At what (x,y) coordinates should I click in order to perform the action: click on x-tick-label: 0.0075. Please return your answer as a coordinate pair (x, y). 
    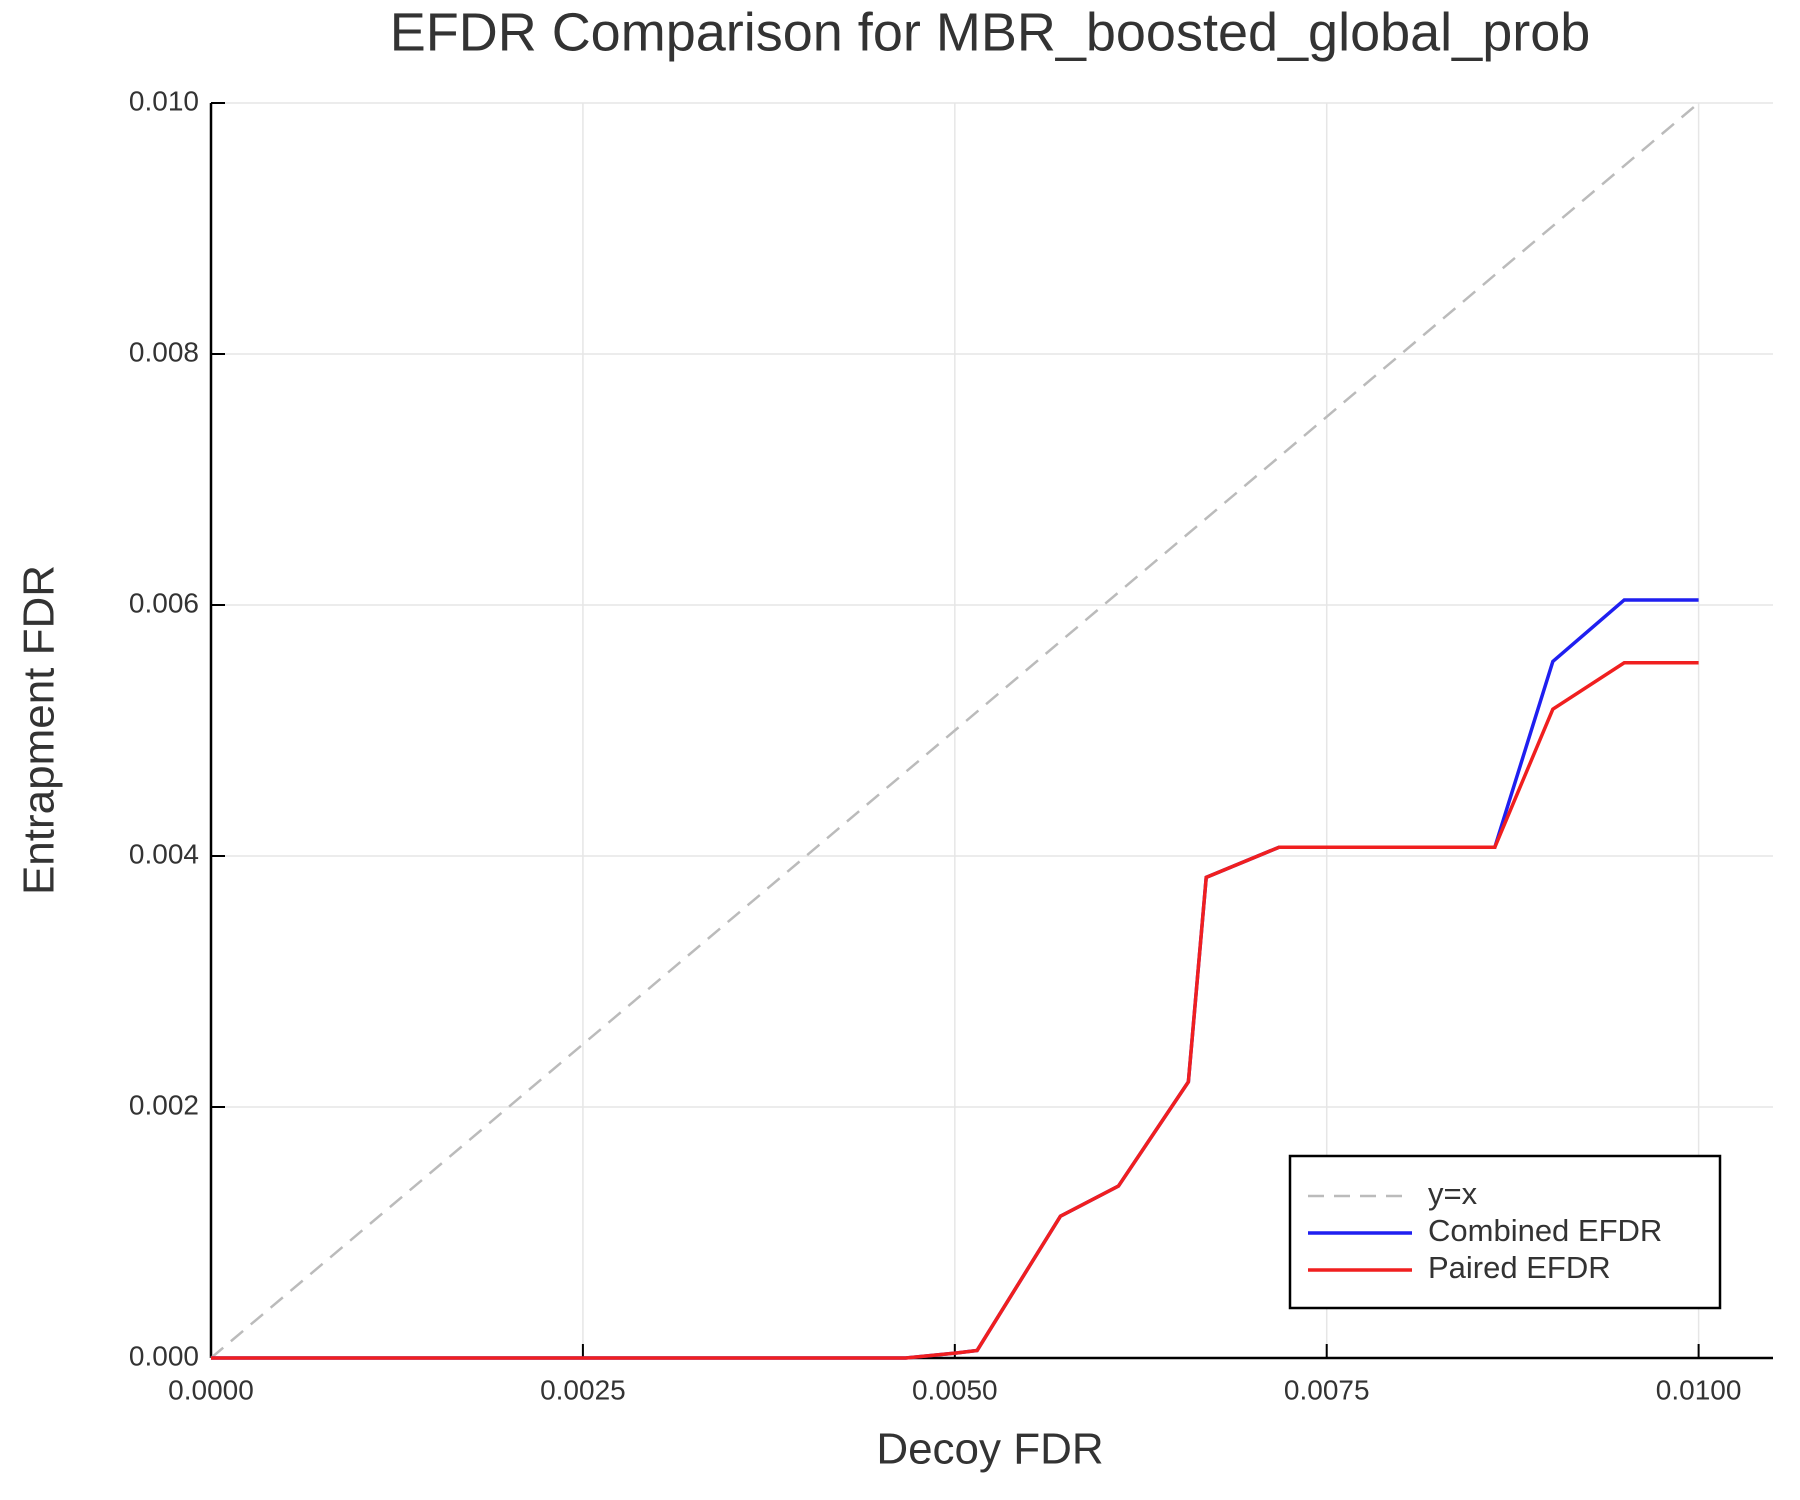
    Looking at the image, I should click on (1327, 1389).